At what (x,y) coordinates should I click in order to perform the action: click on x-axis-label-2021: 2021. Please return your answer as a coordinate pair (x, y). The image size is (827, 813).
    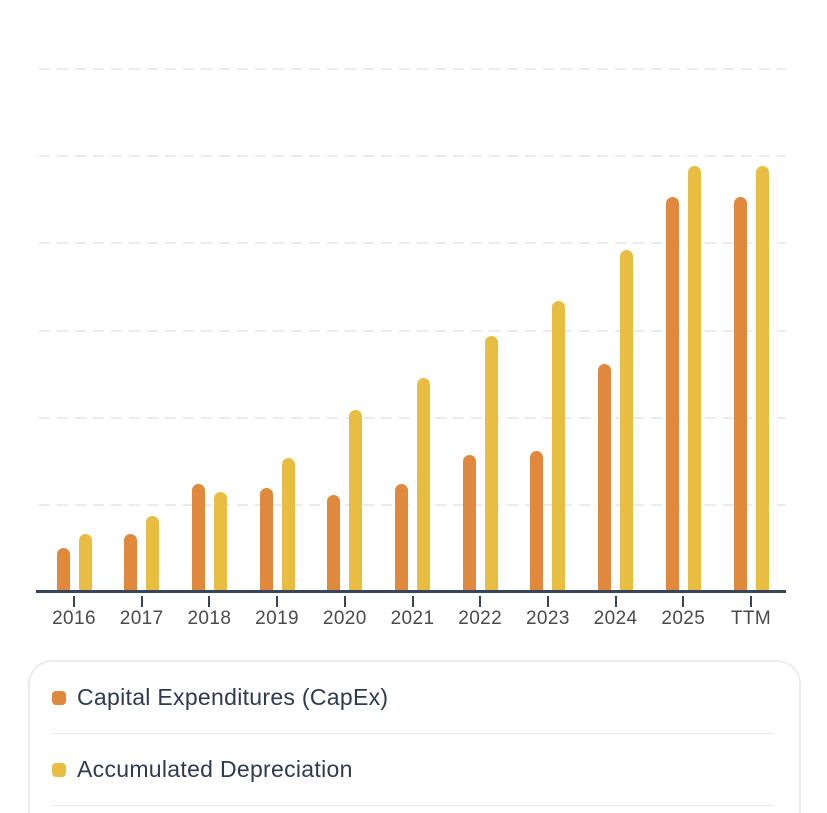
    Looking at the image, I should click on (412, 618).